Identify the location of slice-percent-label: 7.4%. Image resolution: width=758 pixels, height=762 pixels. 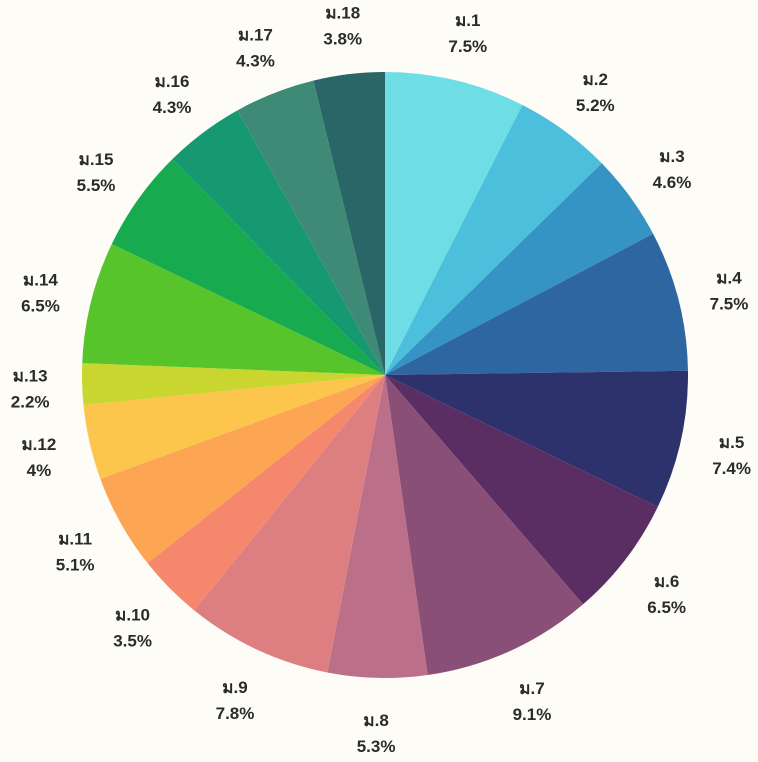
(731, 468).